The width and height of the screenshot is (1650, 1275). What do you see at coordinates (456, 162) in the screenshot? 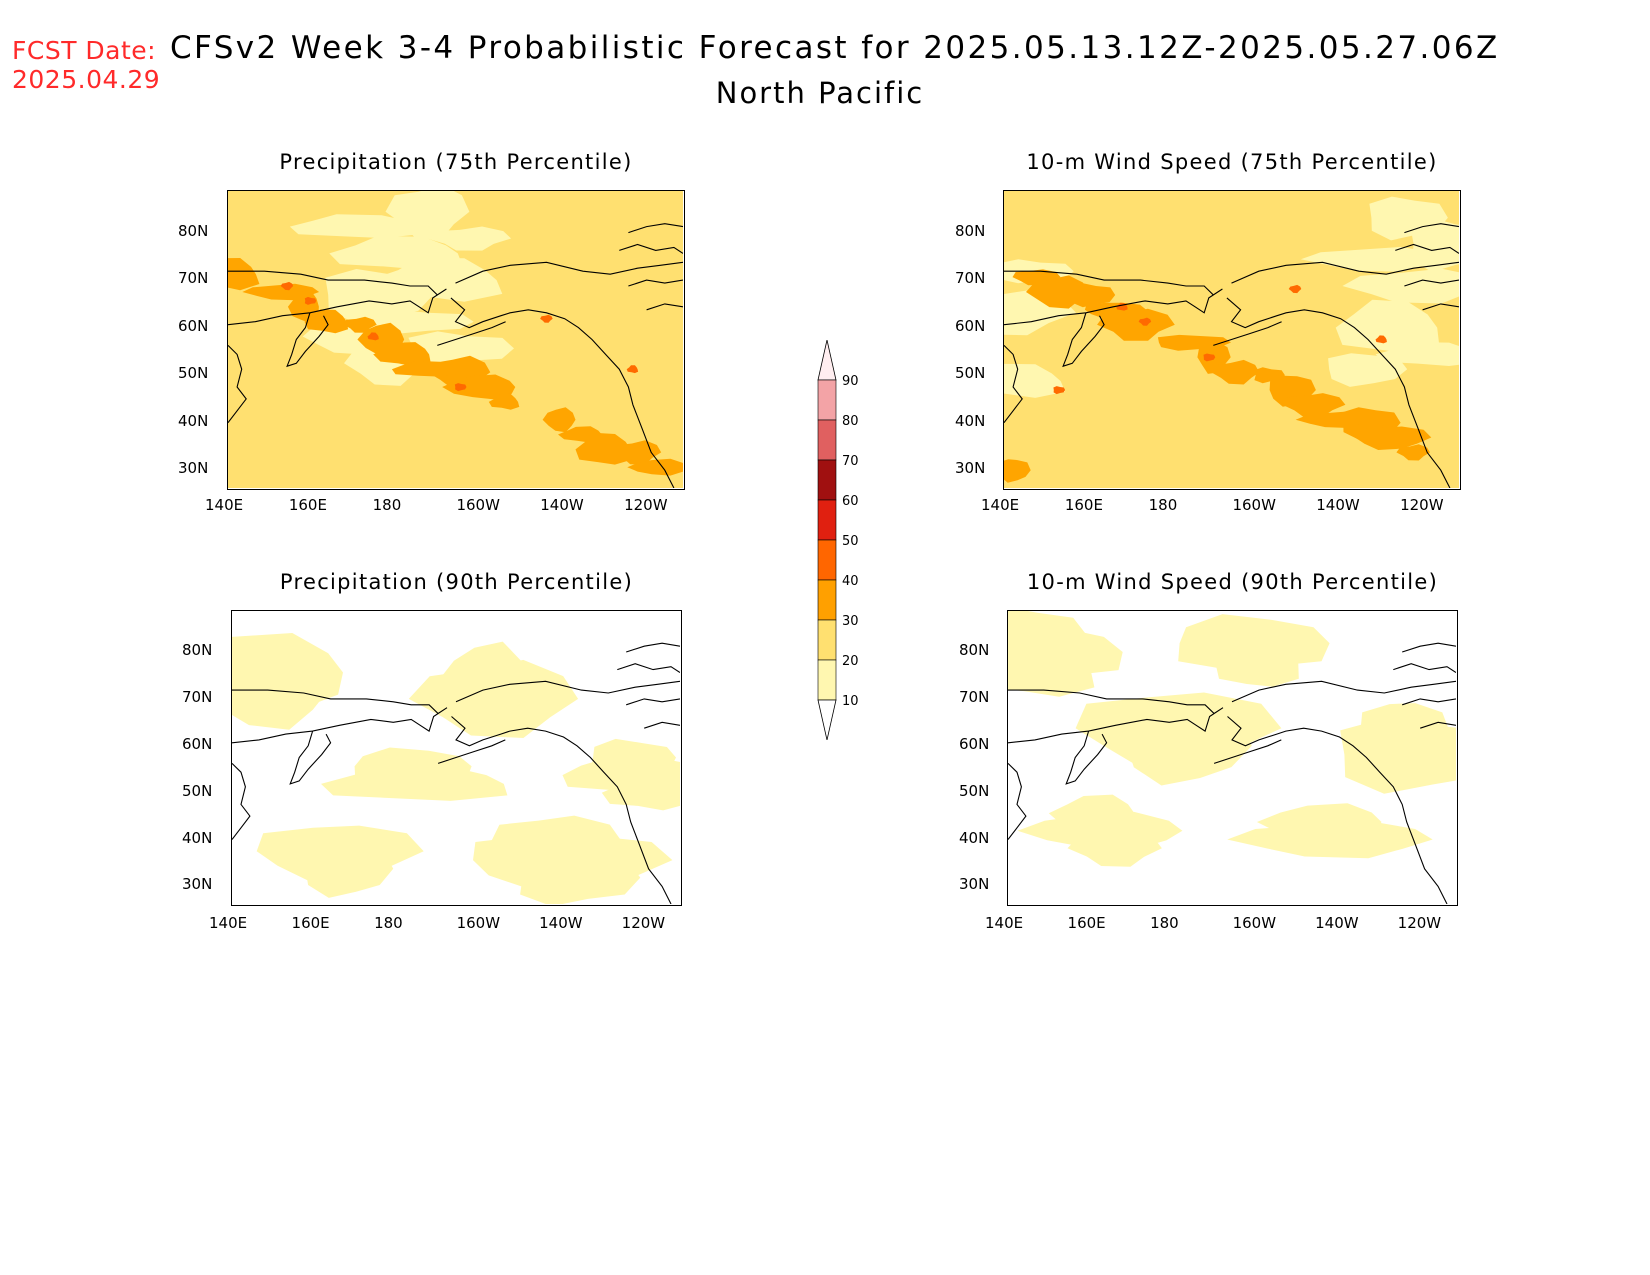
I see `panel-title: Precipitation (75th Percentile)` at bounding box center [456, 162].